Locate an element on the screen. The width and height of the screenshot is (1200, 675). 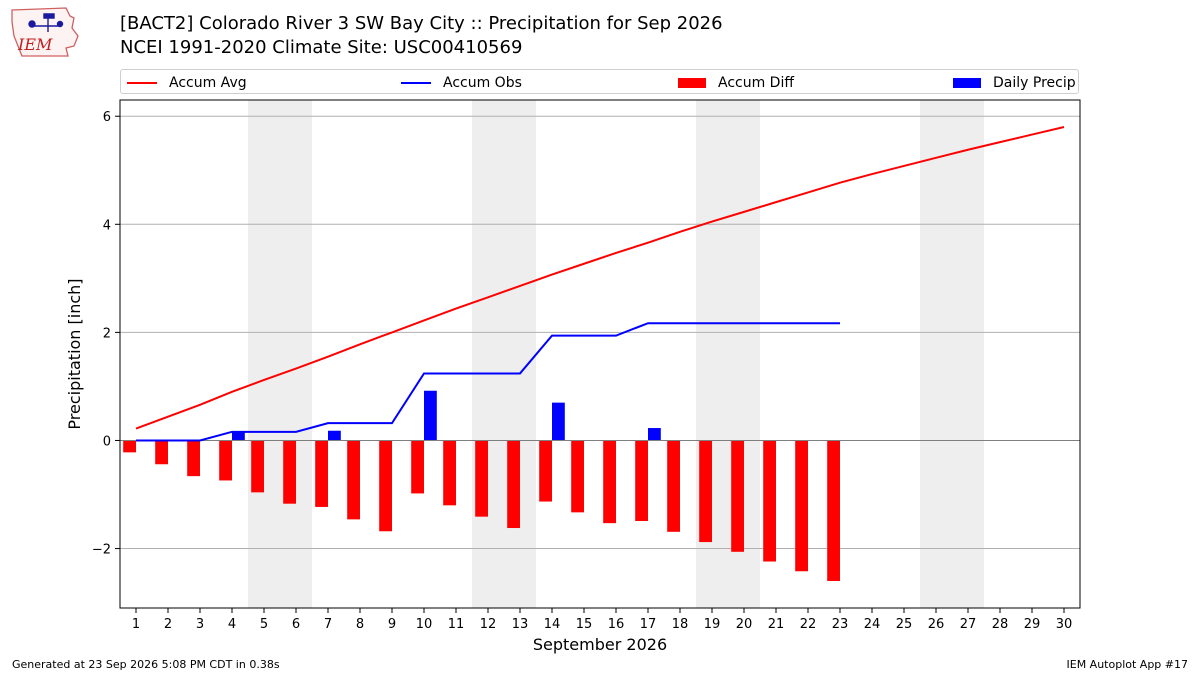
y-tick-label: 2 is located at coordinates (107, 333).